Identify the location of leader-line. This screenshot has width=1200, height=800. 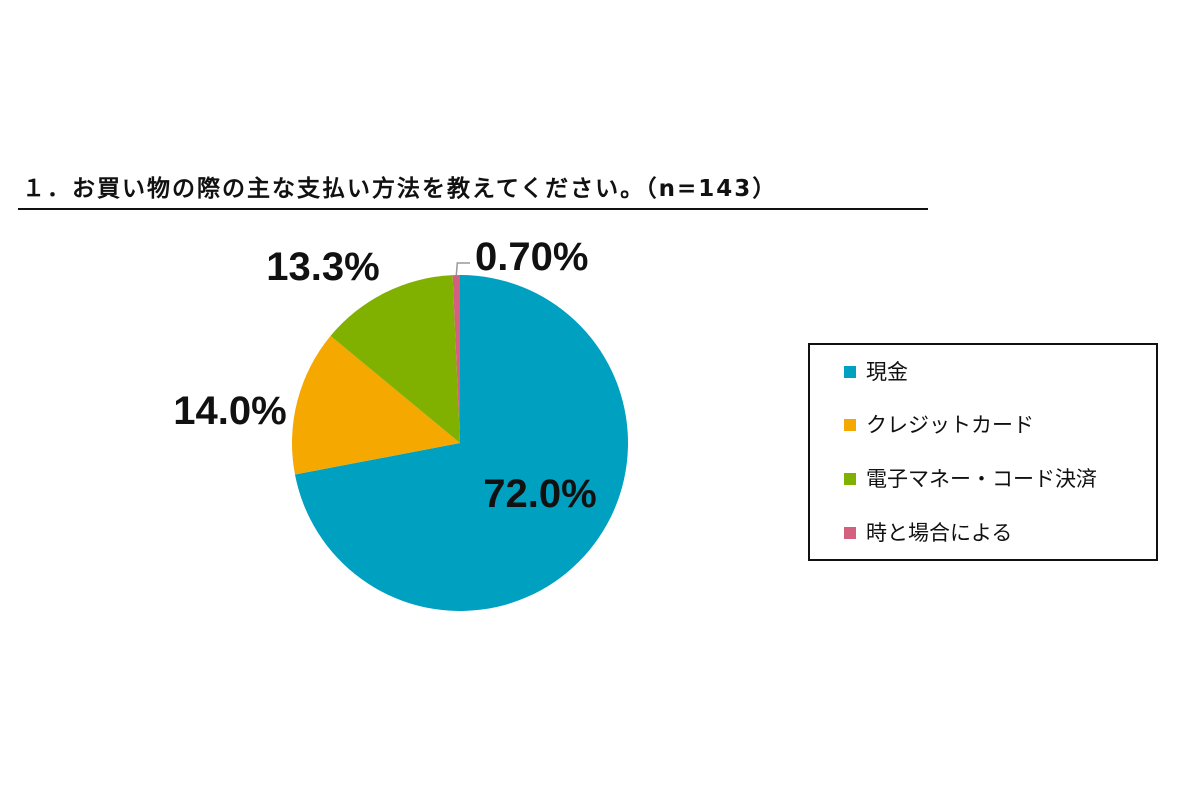
(462, 269).